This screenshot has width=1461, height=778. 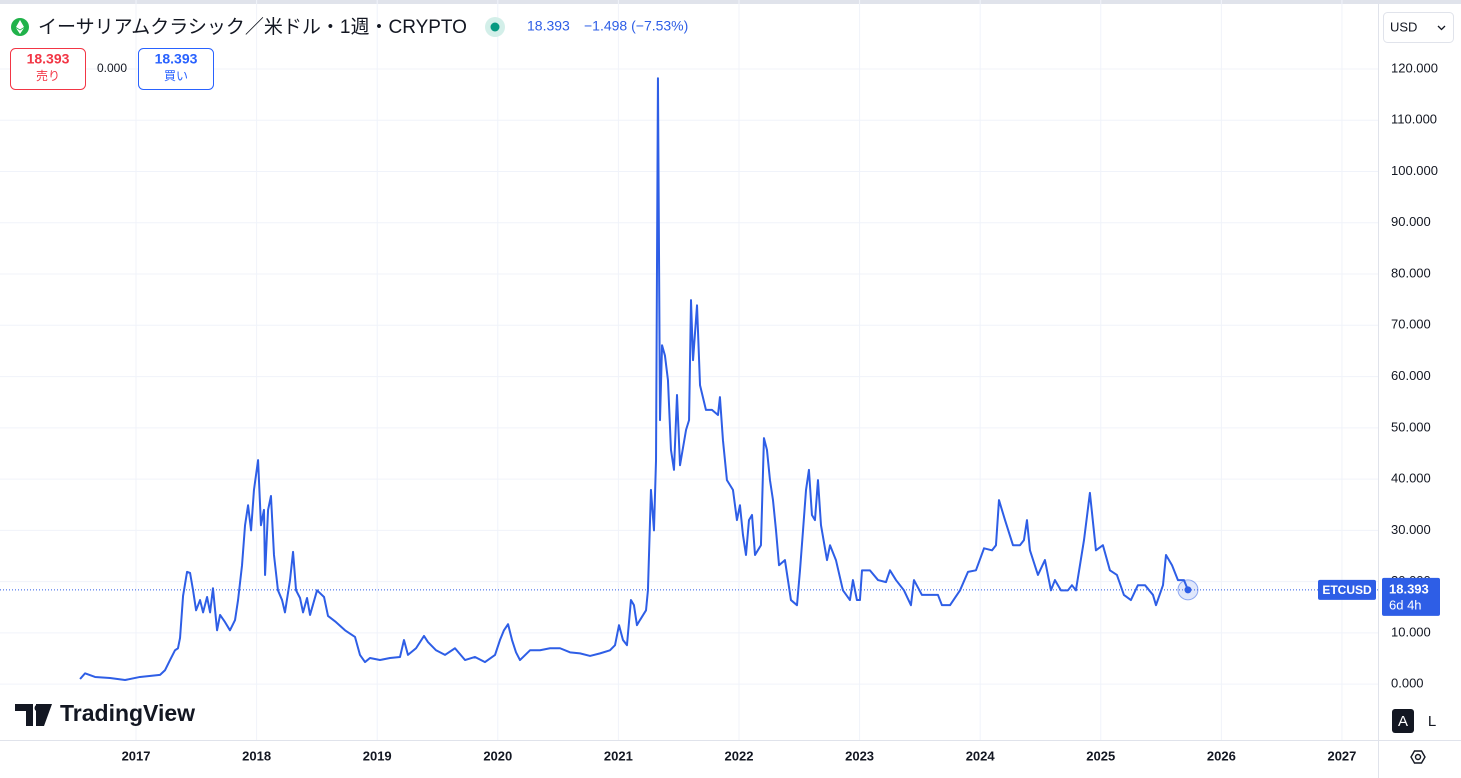 What do you see at coordinates (33, 715) in the screenshot?
I see `logo-icon` at bounding box center [33, 715].